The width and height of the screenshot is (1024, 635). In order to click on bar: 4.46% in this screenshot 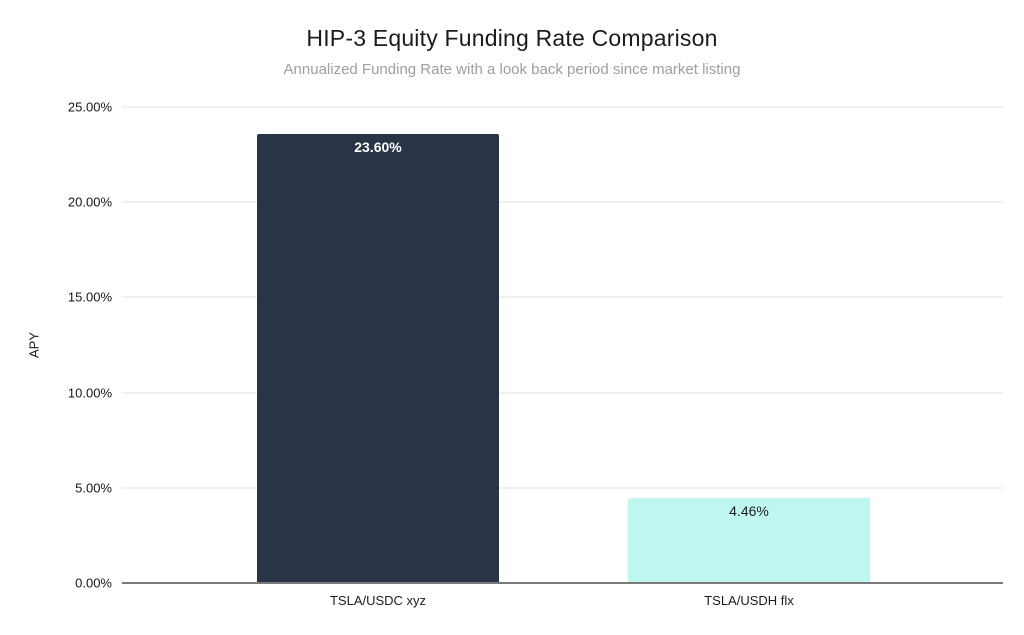, I will do `click(749, 540)`.